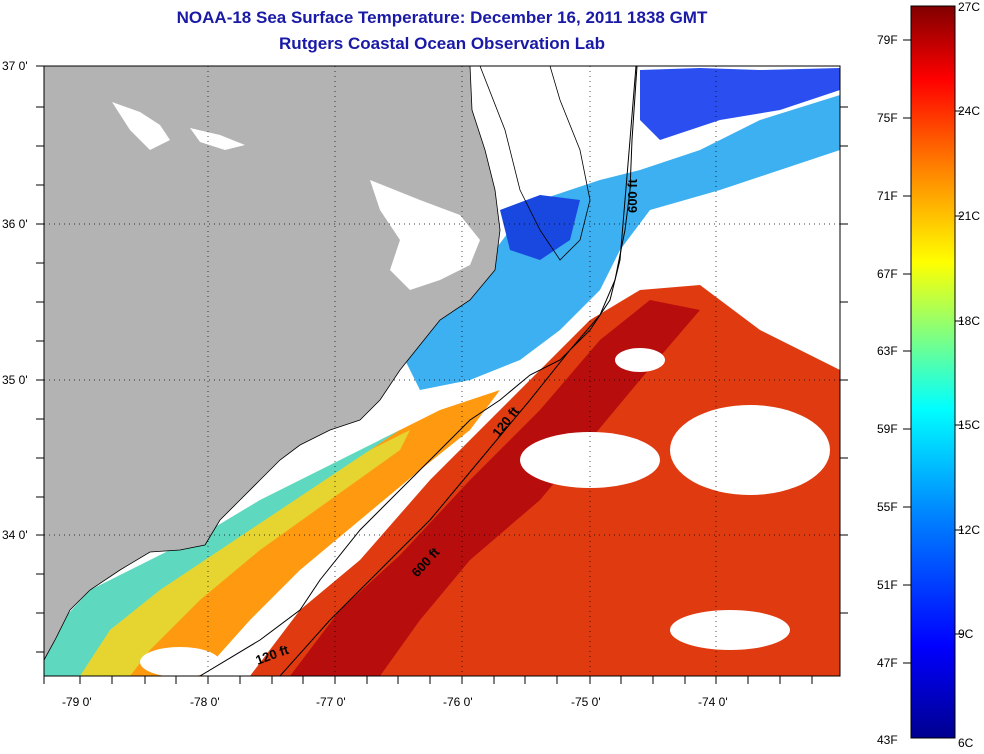  Describe the element at coordinates (713, 702) in the screenshot. I see `lon-label: -74 0'` at that location.